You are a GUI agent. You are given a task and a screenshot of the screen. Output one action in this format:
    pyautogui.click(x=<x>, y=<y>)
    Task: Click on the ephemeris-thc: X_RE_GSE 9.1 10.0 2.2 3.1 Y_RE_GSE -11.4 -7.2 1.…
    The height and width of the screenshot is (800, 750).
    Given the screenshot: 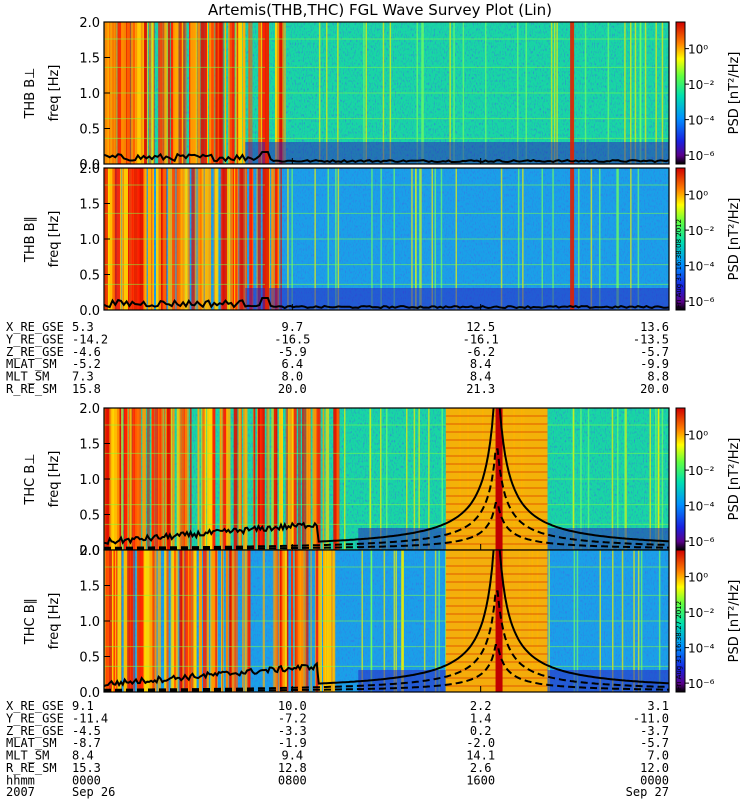 What is the action you would take?
    pyautogui.click(x=337, y=743)
    